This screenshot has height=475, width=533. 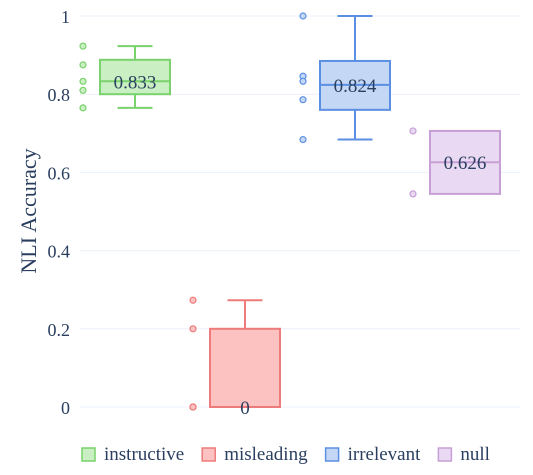 What do you see at coordinates (385, 454) in the screenshot?
I see `legend-label: irrelevant` at bounding box center [385, 454].